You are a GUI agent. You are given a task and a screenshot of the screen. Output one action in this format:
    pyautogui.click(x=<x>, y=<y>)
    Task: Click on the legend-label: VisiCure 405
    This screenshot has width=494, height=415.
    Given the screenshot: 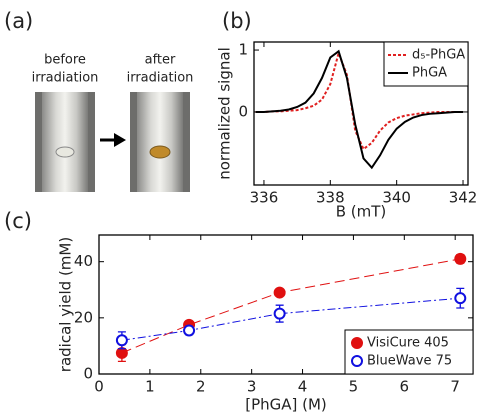 What is the action you would take?
    pyautogui.click(x=408, y=343)
    